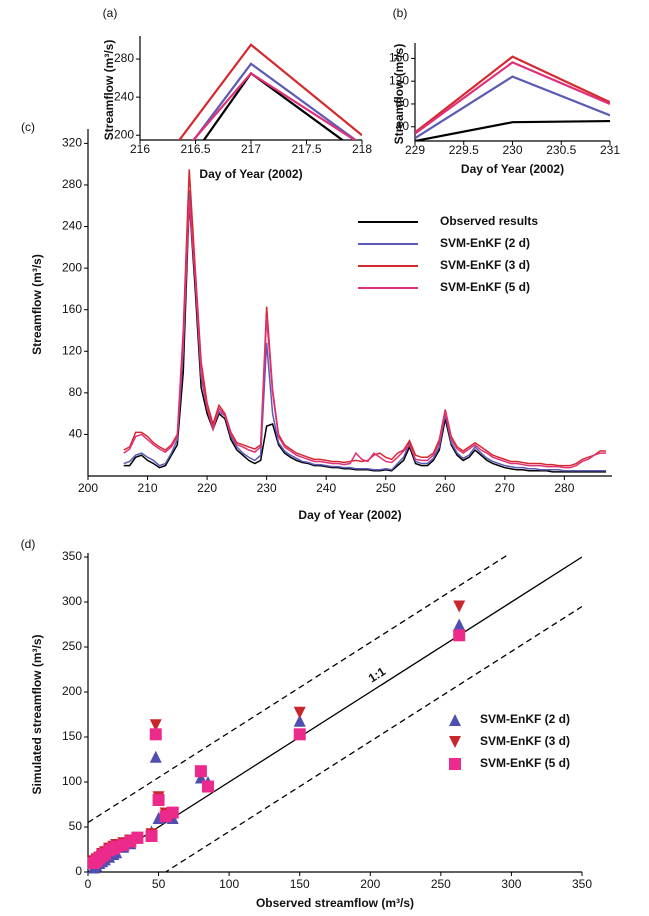 The image size is (649, 916). I want to click on y-tick-label: 350, so click(72, 556).